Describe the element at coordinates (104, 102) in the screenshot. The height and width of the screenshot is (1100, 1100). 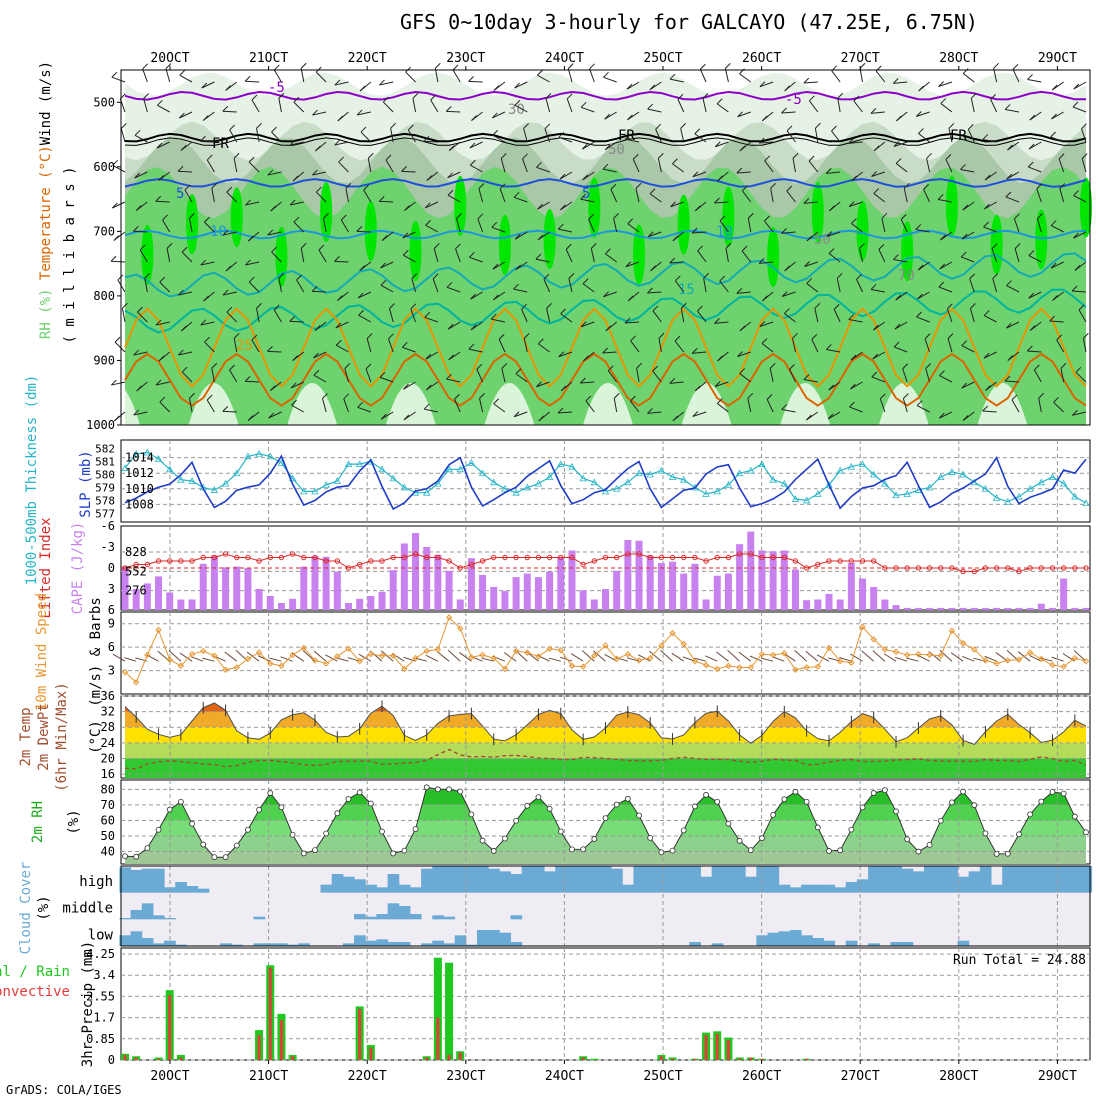
I see `y-tick-label: 500` at that location.